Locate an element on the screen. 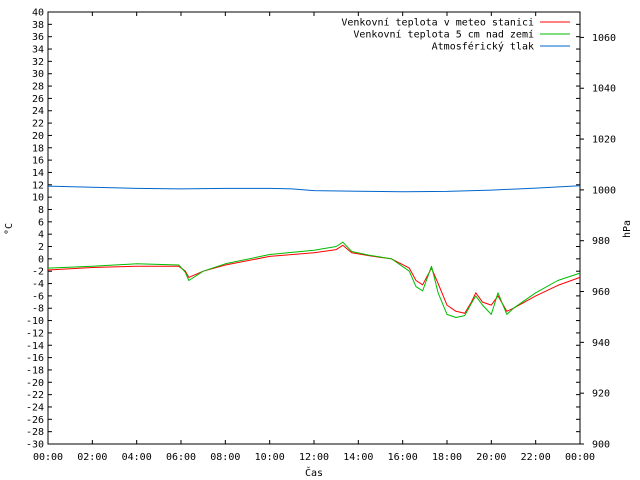  left-tick-label: 12 is located at coordinates (38, 185).